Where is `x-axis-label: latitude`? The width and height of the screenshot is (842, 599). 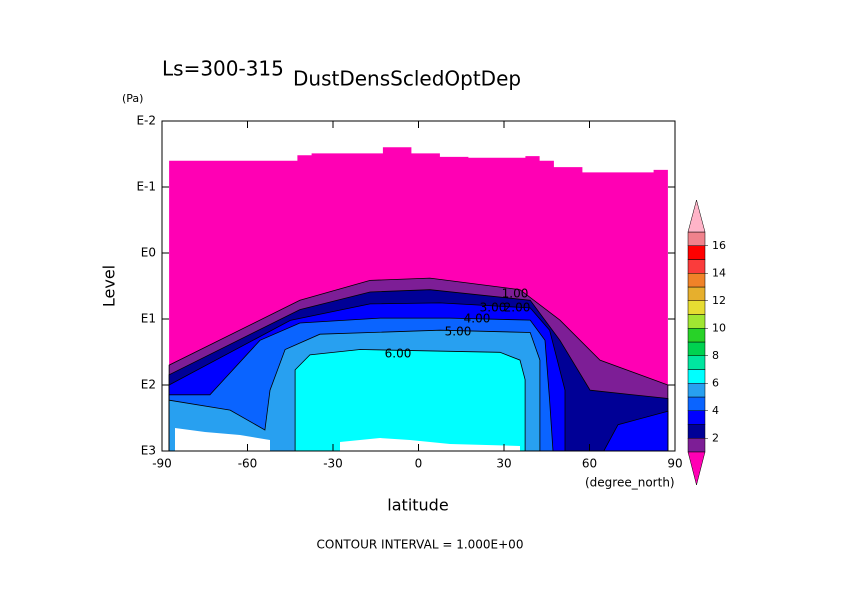
x-axis-label: latitude is located at coordinates (417, 505).